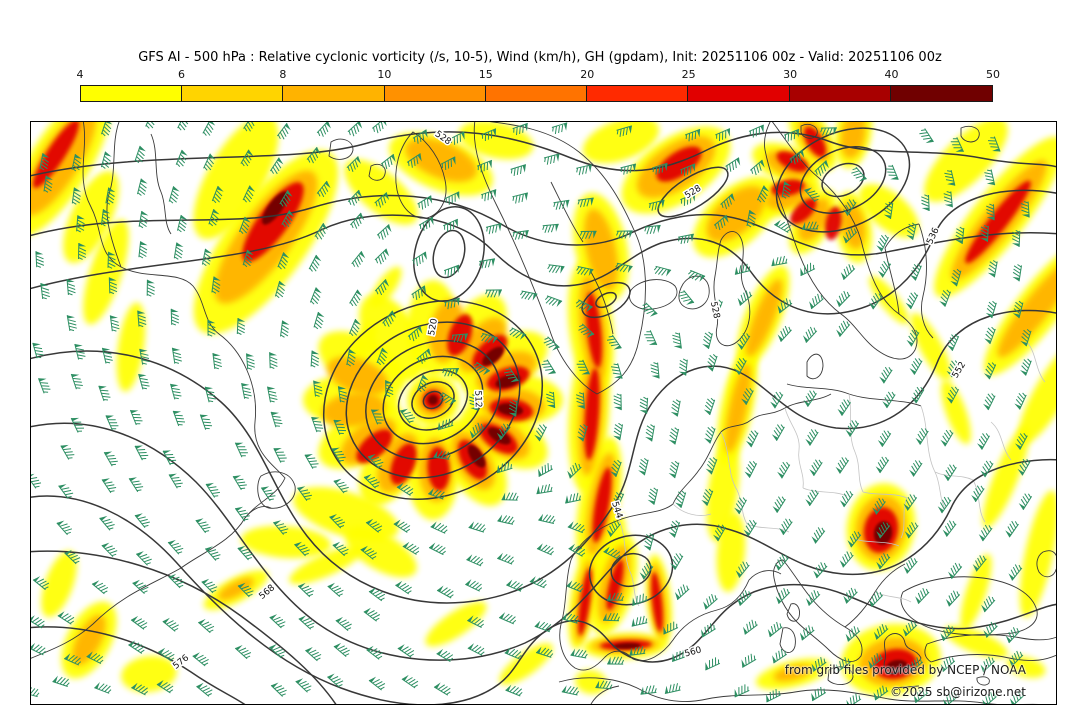 The width and height of the screenshot is (1080, 718). I want to click on colorbar-tick-label: 15, so click(485, 74).